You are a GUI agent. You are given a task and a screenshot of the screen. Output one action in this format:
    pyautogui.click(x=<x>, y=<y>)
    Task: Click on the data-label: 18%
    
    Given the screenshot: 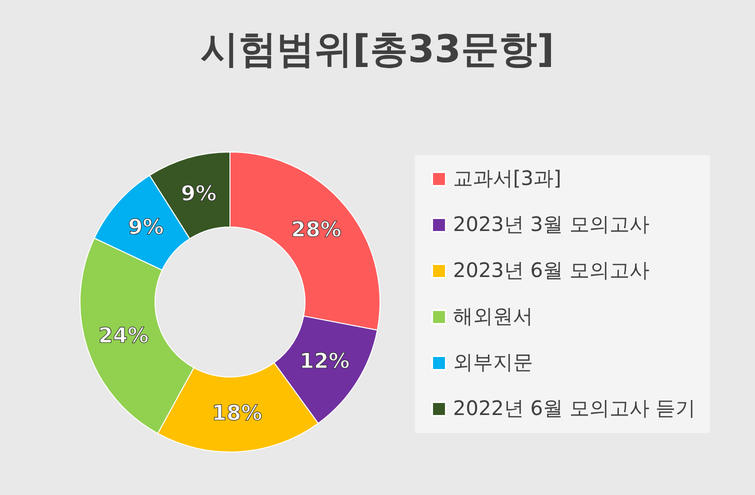 What is the action you would take?
    pyautogui.click(x=237, y=412)
    